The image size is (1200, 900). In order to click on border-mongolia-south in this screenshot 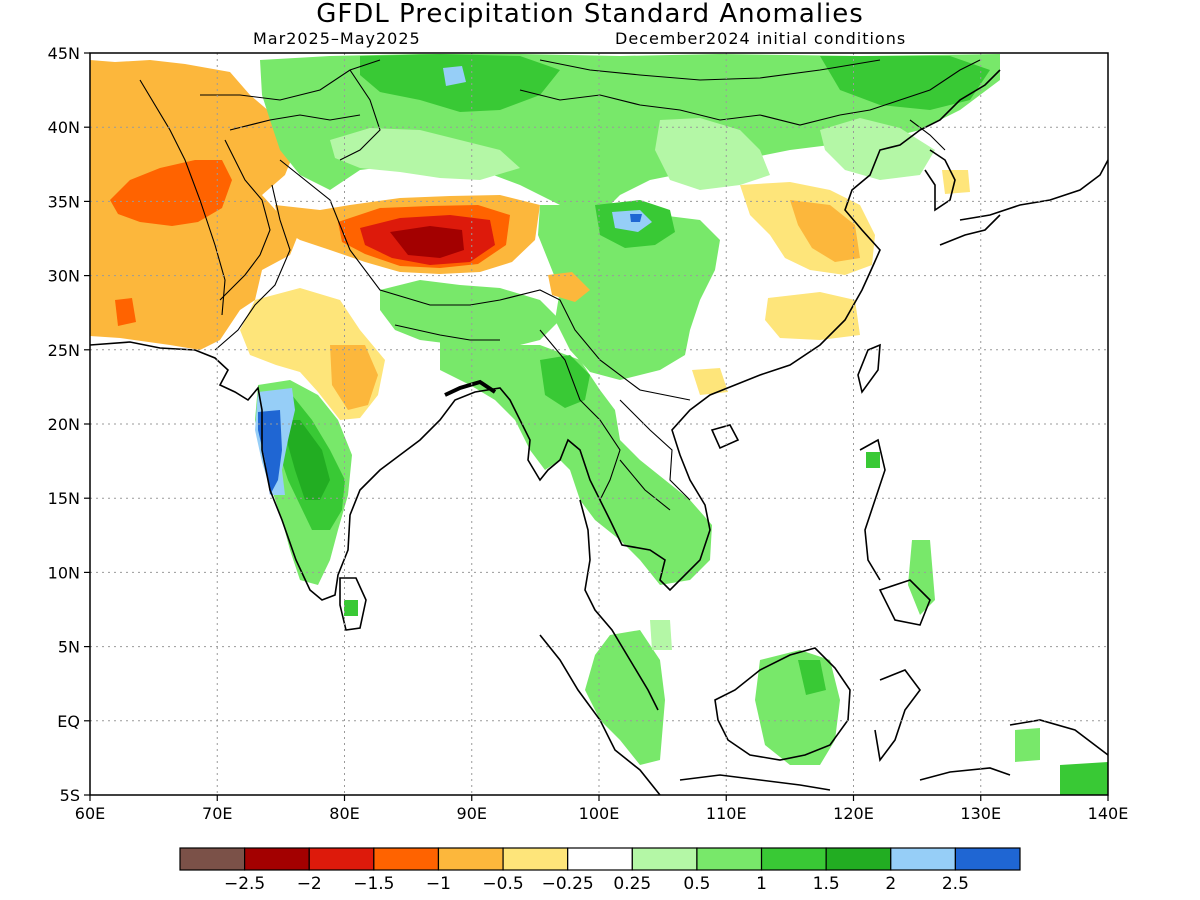, I will do `click(680, 107)`.